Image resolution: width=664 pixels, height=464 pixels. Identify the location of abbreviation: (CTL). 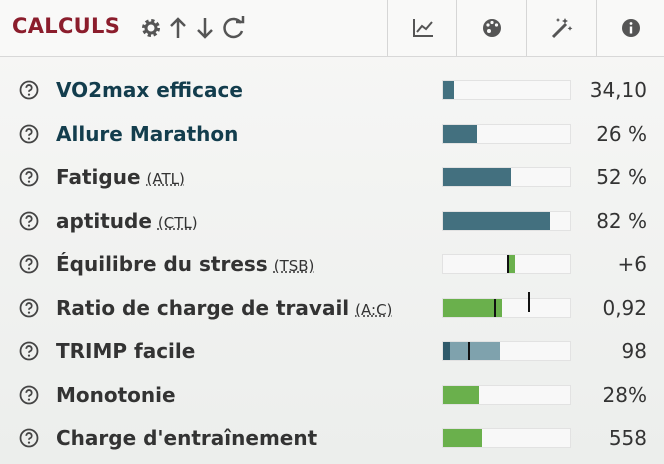
(177, 222).